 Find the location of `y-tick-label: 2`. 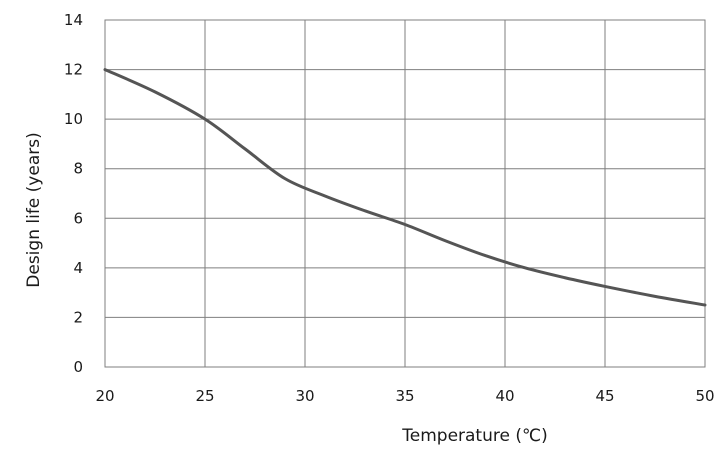

y-tick-label: 2 is located at coordinates (78, 317).